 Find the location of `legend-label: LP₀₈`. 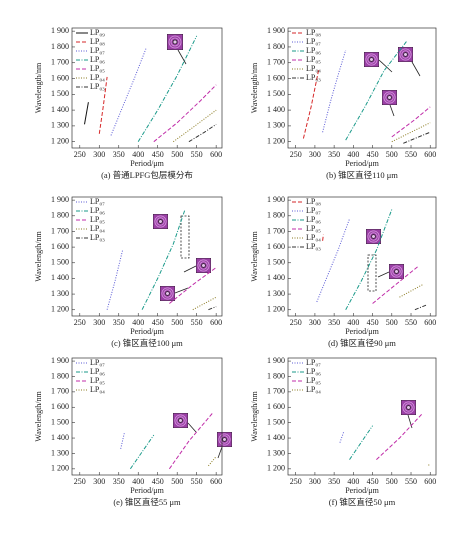

legend-label: LP₀₈ is located at coordinates (313, 201).